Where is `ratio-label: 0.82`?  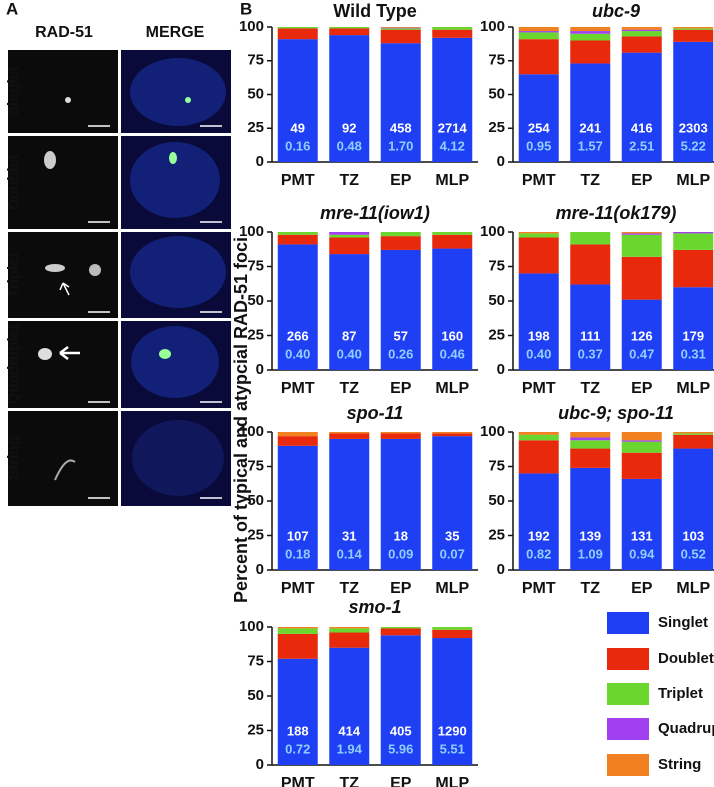
ratio-label: 0.82 is located at coordinates (538, 553).